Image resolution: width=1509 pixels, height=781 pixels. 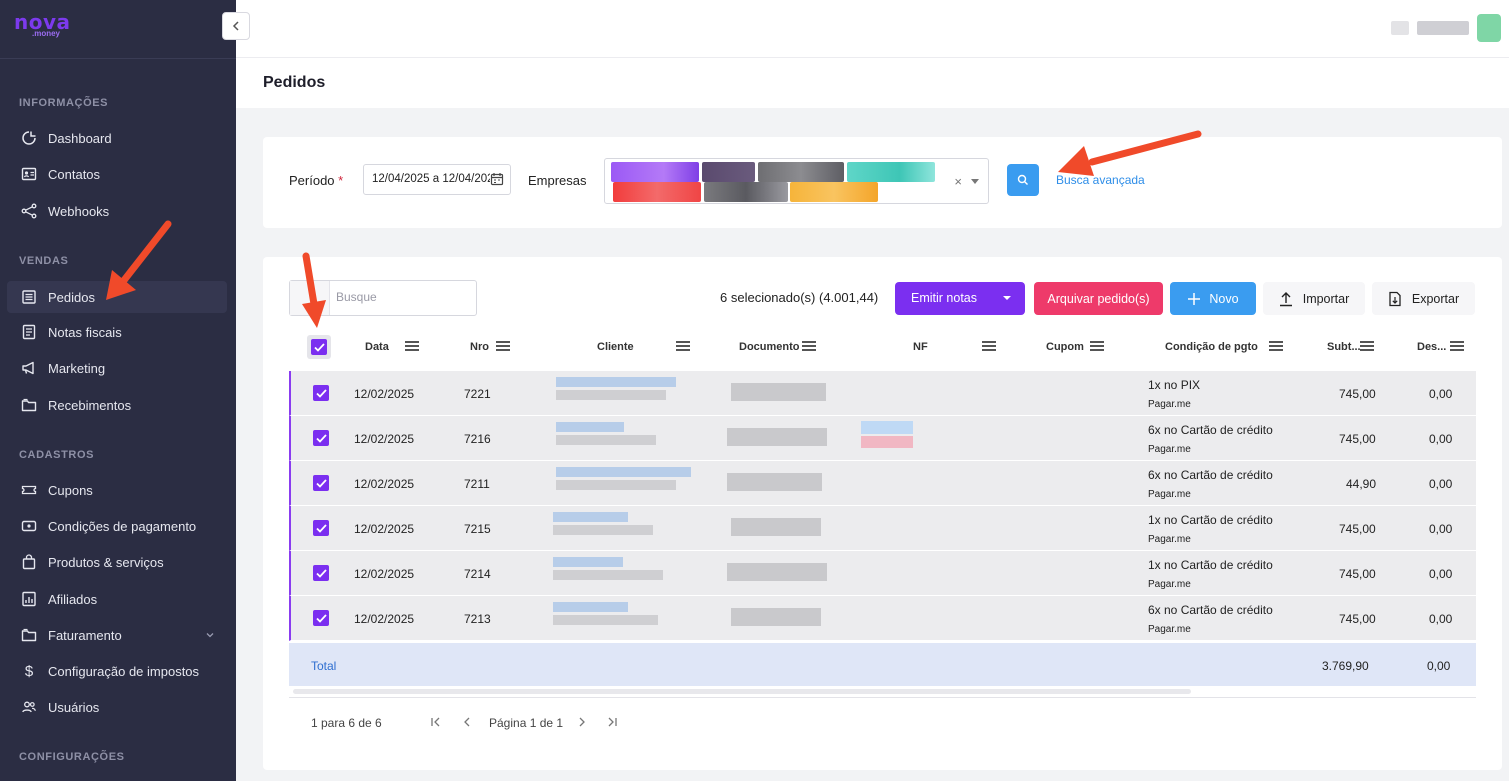 I want to click on sidebar-item-webhooks: Webhooks, so click(x=117, y=211).